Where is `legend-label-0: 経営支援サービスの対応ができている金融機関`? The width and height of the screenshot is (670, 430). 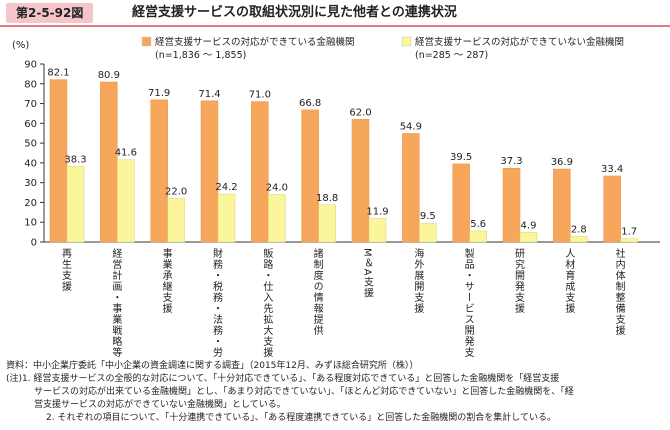
legend-label-0: 経営支援サービスの対応ができている金融機関 is located at coordinates (255, 42).